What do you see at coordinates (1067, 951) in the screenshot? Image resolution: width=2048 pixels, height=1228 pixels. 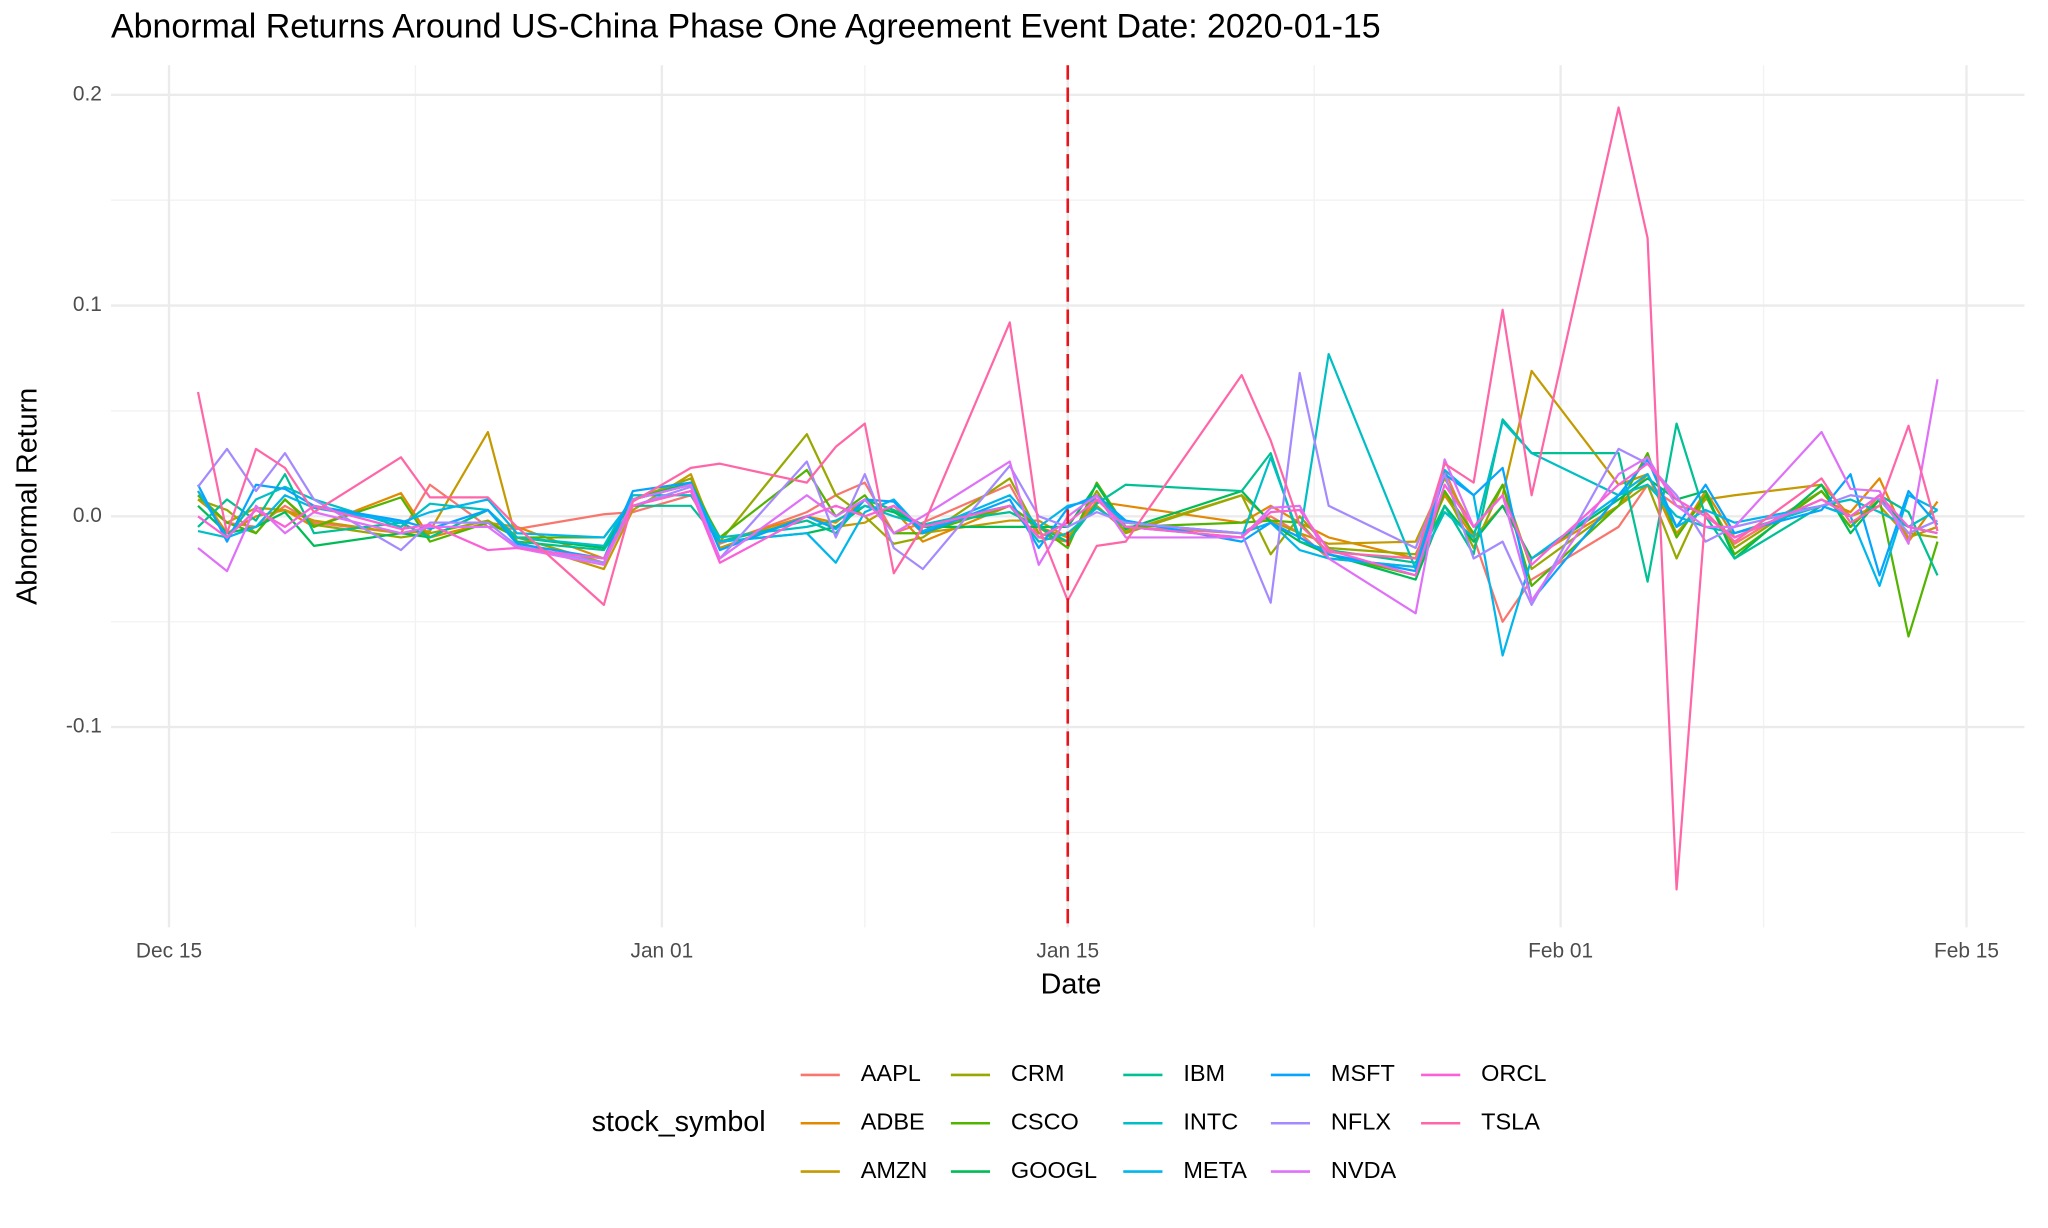 I see `x-tick-label: Jan 15` at bounding box center [1067, 951].